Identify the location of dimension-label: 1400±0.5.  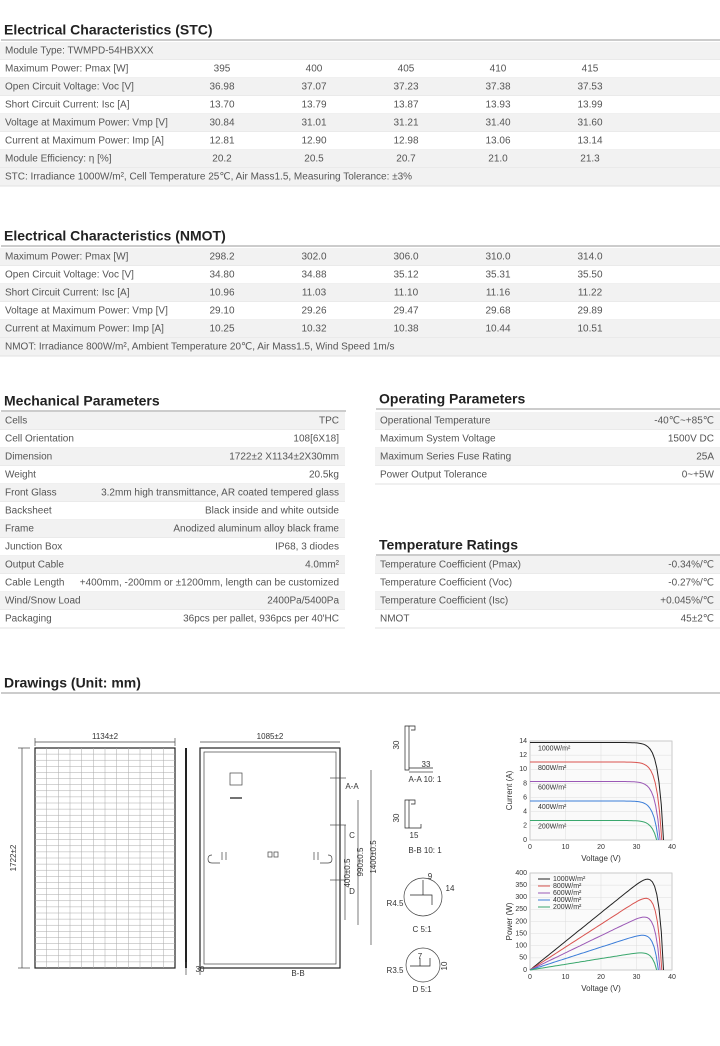
(373, 857).